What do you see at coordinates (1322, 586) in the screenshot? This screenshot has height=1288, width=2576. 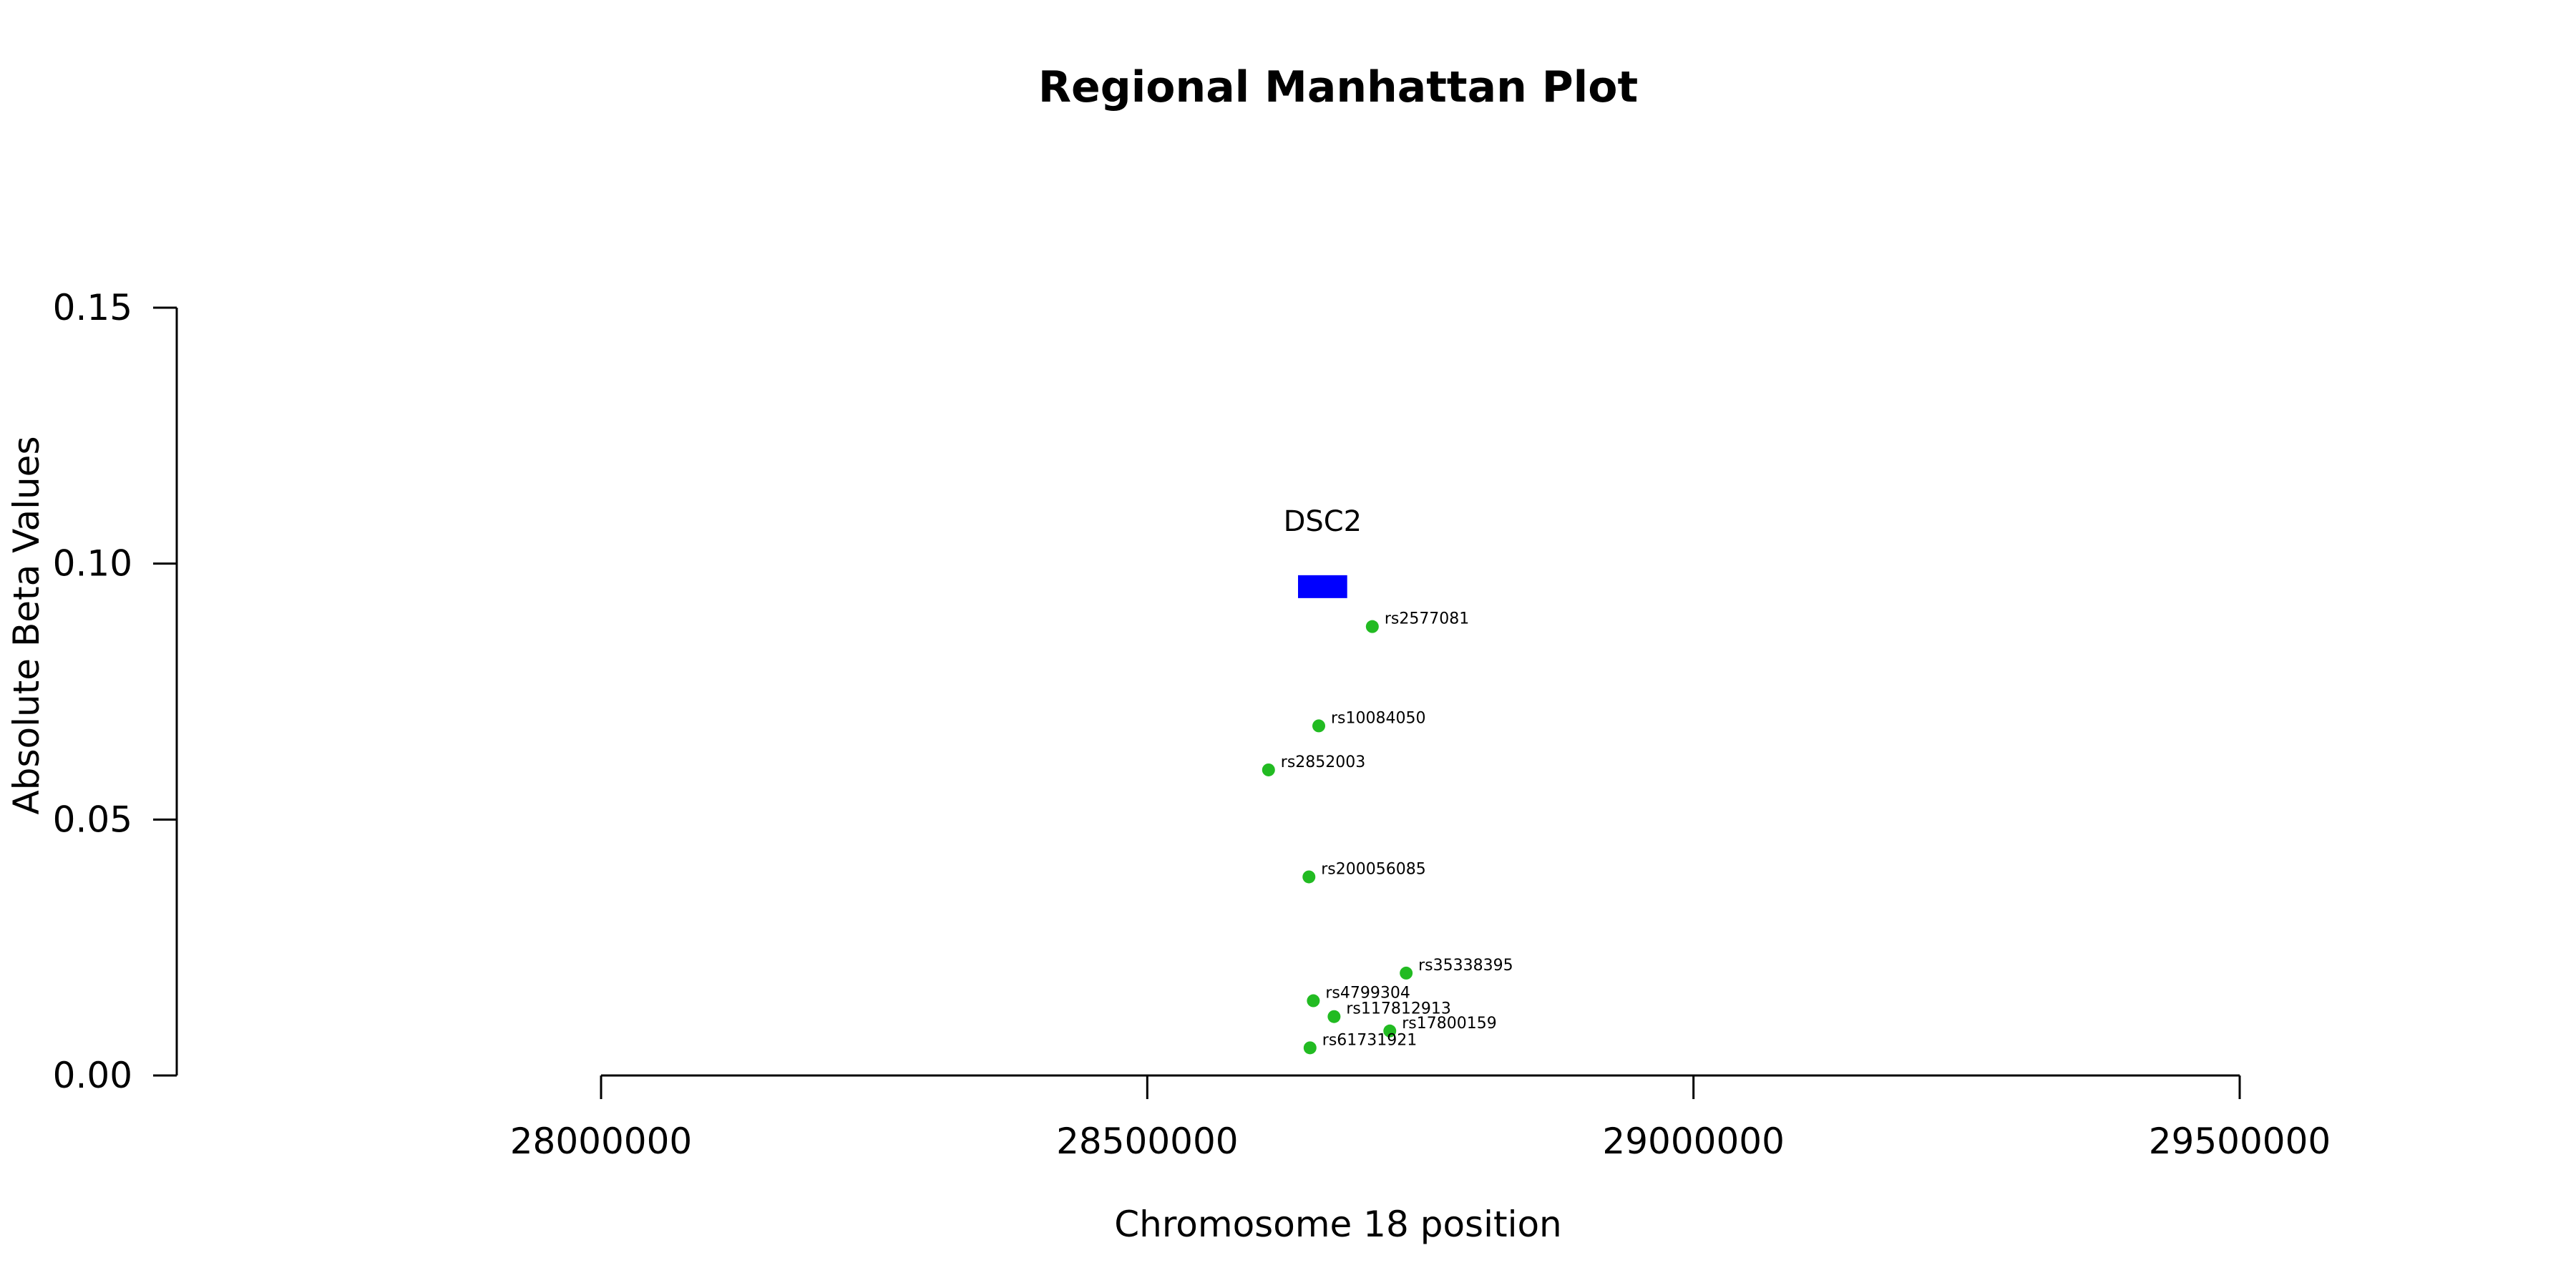 I see `gene-box` at bounding box center [1322, 586].